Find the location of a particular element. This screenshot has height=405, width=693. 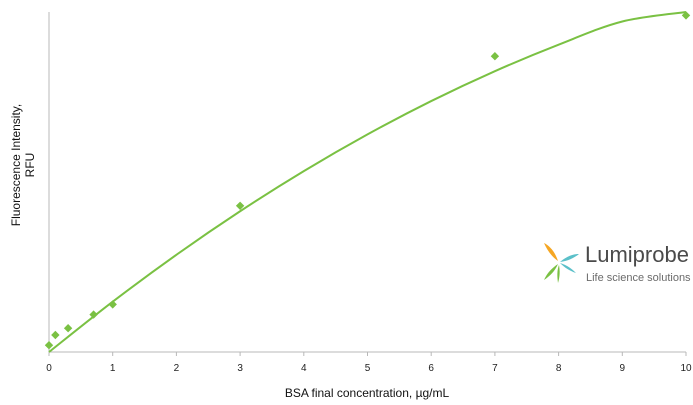

x-tick-label: 3 is located at coordinates (240, 368).